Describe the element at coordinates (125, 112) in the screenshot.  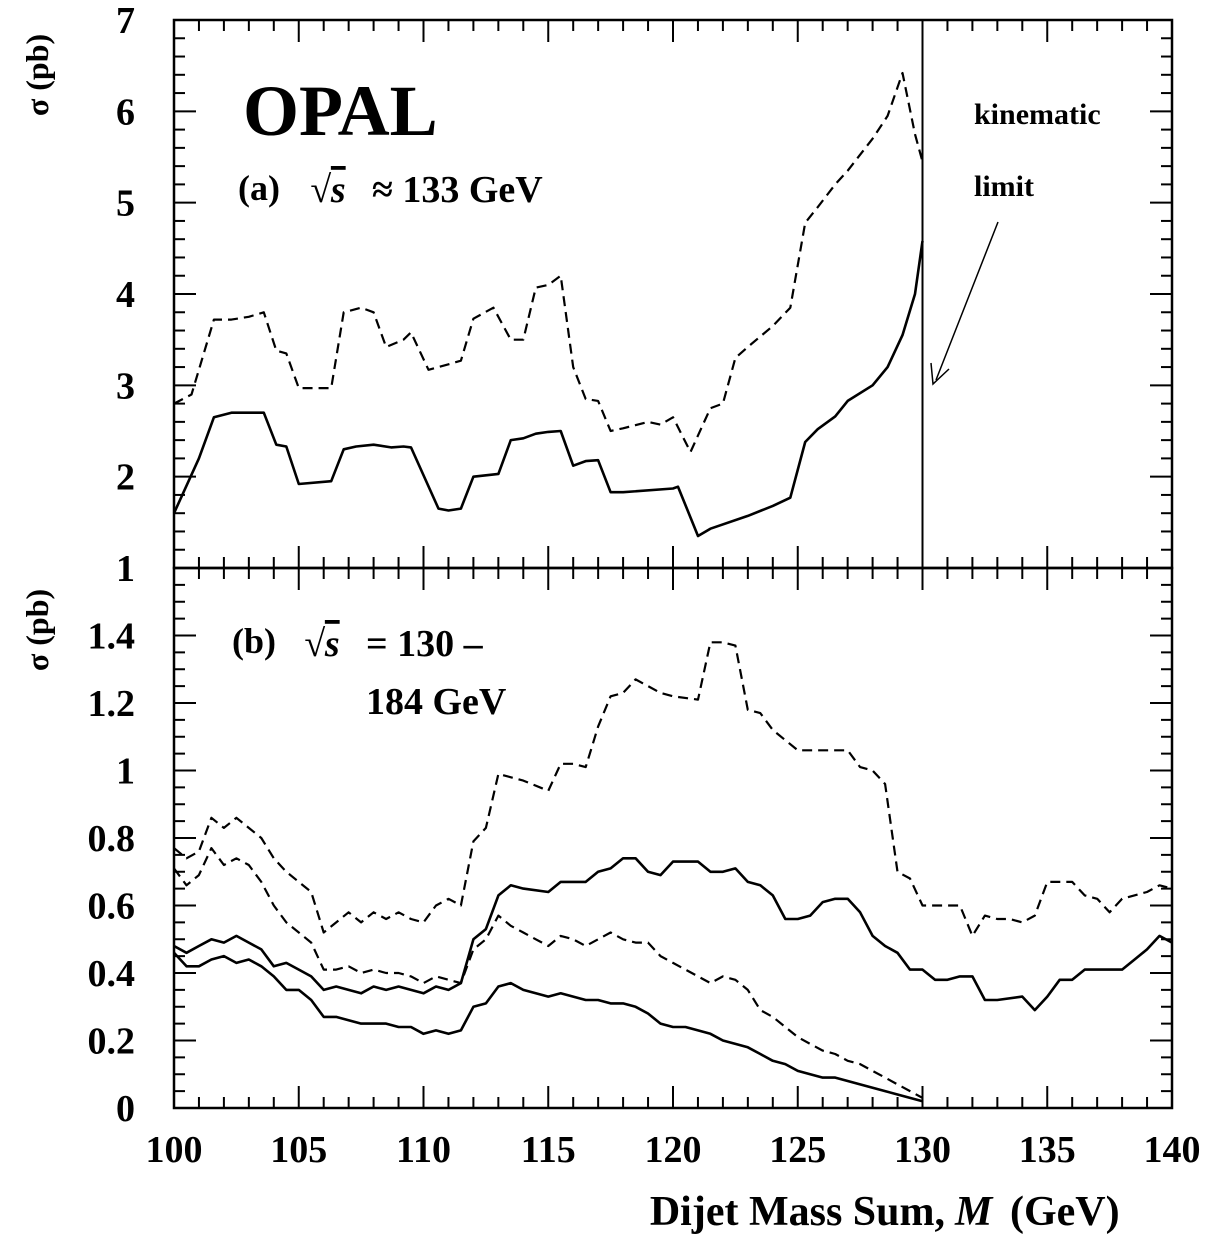
I see `y-tick-label: 6` at that location.